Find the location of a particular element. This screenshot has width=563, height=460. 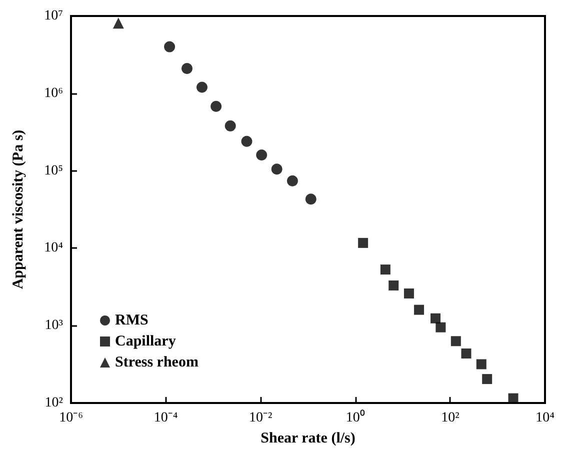

x-tick-label: 10⁻⁴ is located at coordinates (166, 418).